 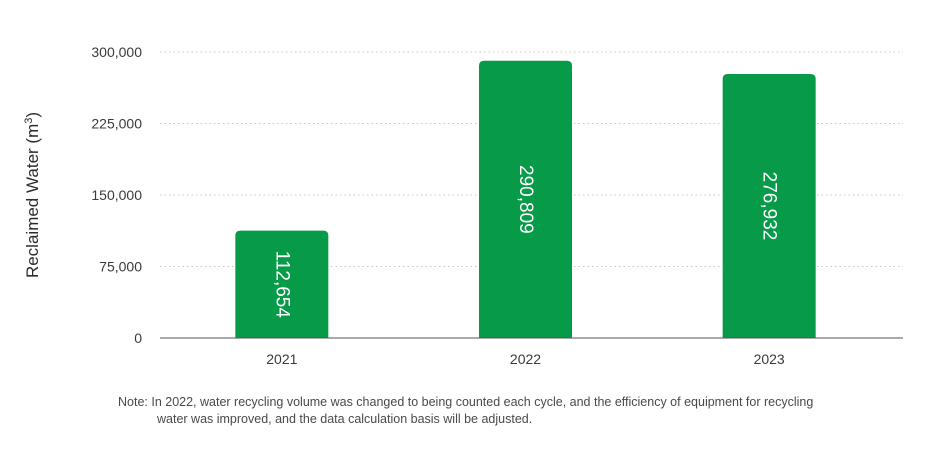 What do you see at coordinates (281, 359) in the screenshot?
I see `x-tick-label: 2021` at bounding box center [281, 359].